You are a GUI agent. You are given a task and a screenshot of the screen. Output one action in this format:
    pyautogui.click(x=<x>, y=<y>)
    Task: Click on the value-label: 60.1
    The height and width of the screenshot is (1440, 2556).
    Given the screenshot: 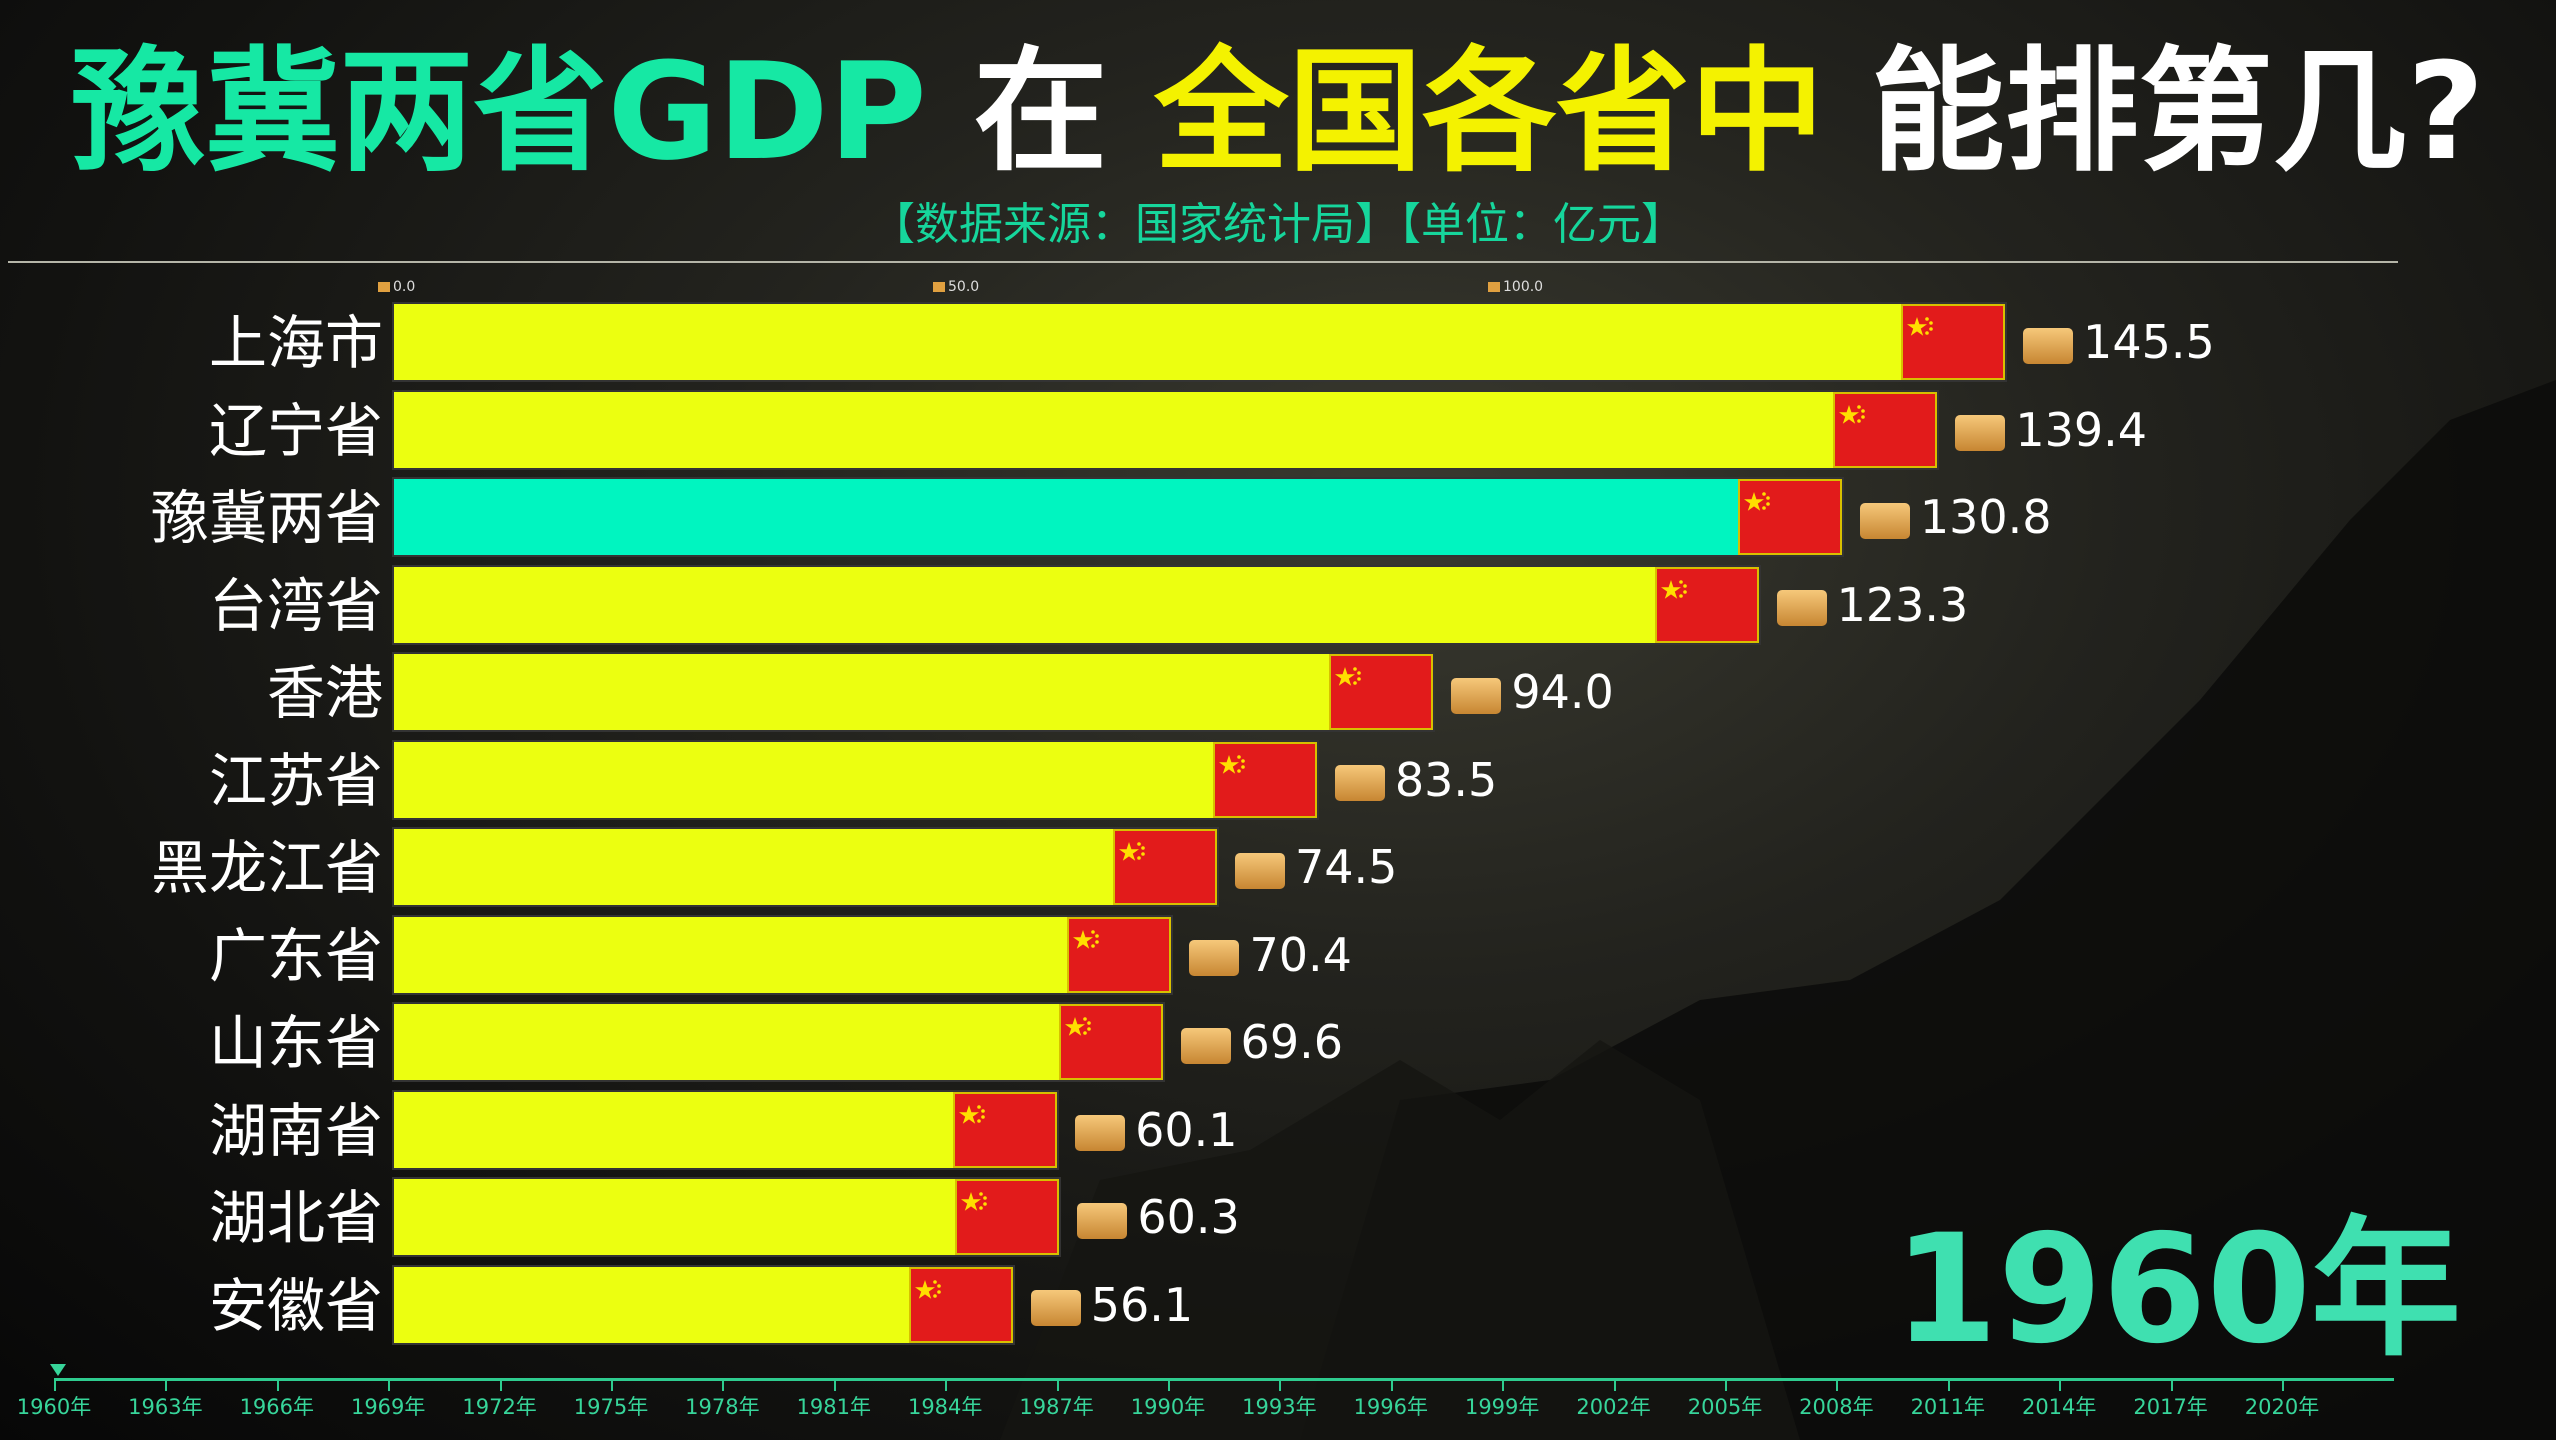 What is the action you would take?
    pyautogui.click(x=1156, y=1130)
    